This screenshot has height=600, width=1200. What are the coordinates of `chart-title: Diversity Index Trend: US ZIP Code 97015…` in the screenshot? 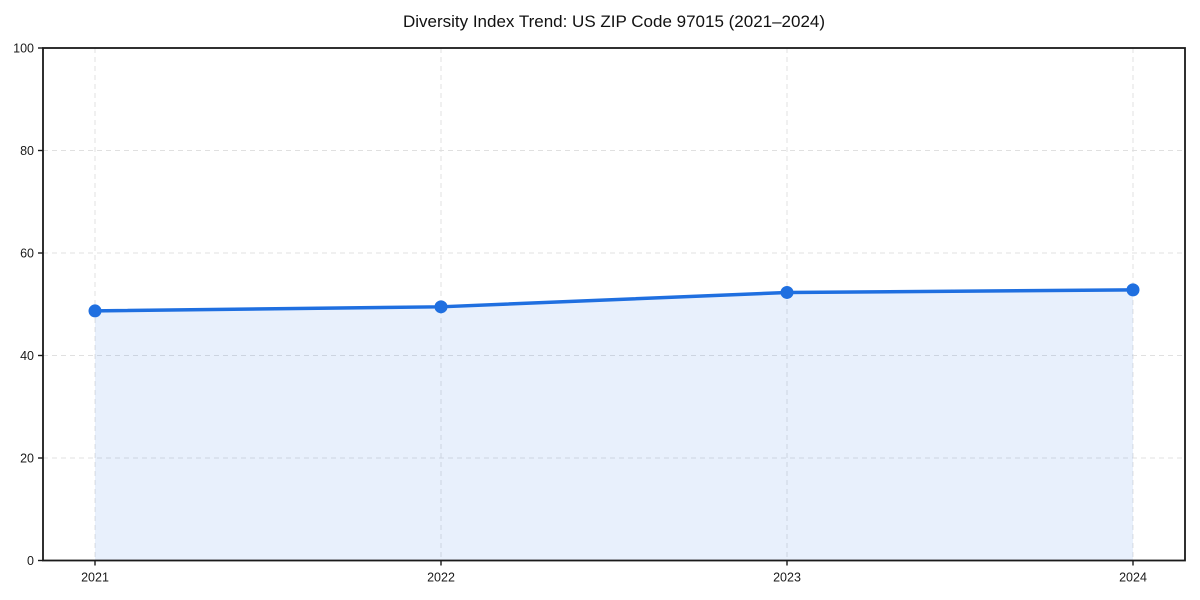 It's located at (614, 21).